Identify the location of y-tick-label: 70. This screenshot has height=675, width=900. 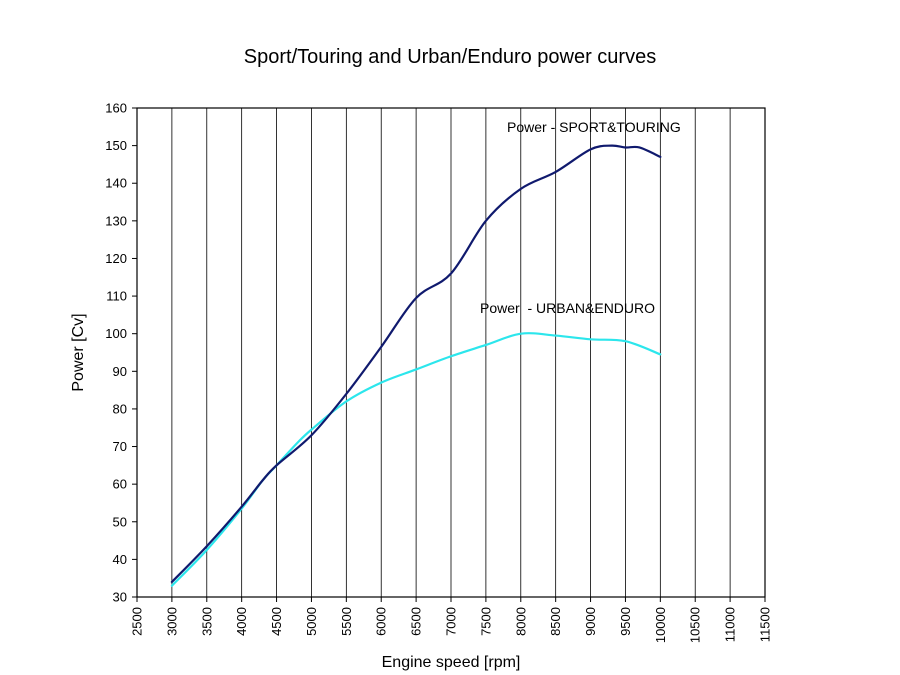
(120, 446).